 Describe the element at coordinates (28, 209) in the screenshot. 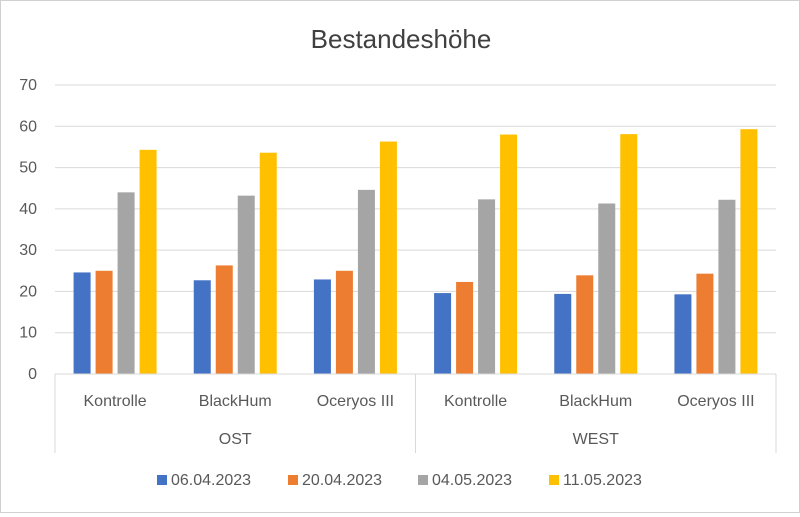

I see `y-tick-label: 40` at that location.